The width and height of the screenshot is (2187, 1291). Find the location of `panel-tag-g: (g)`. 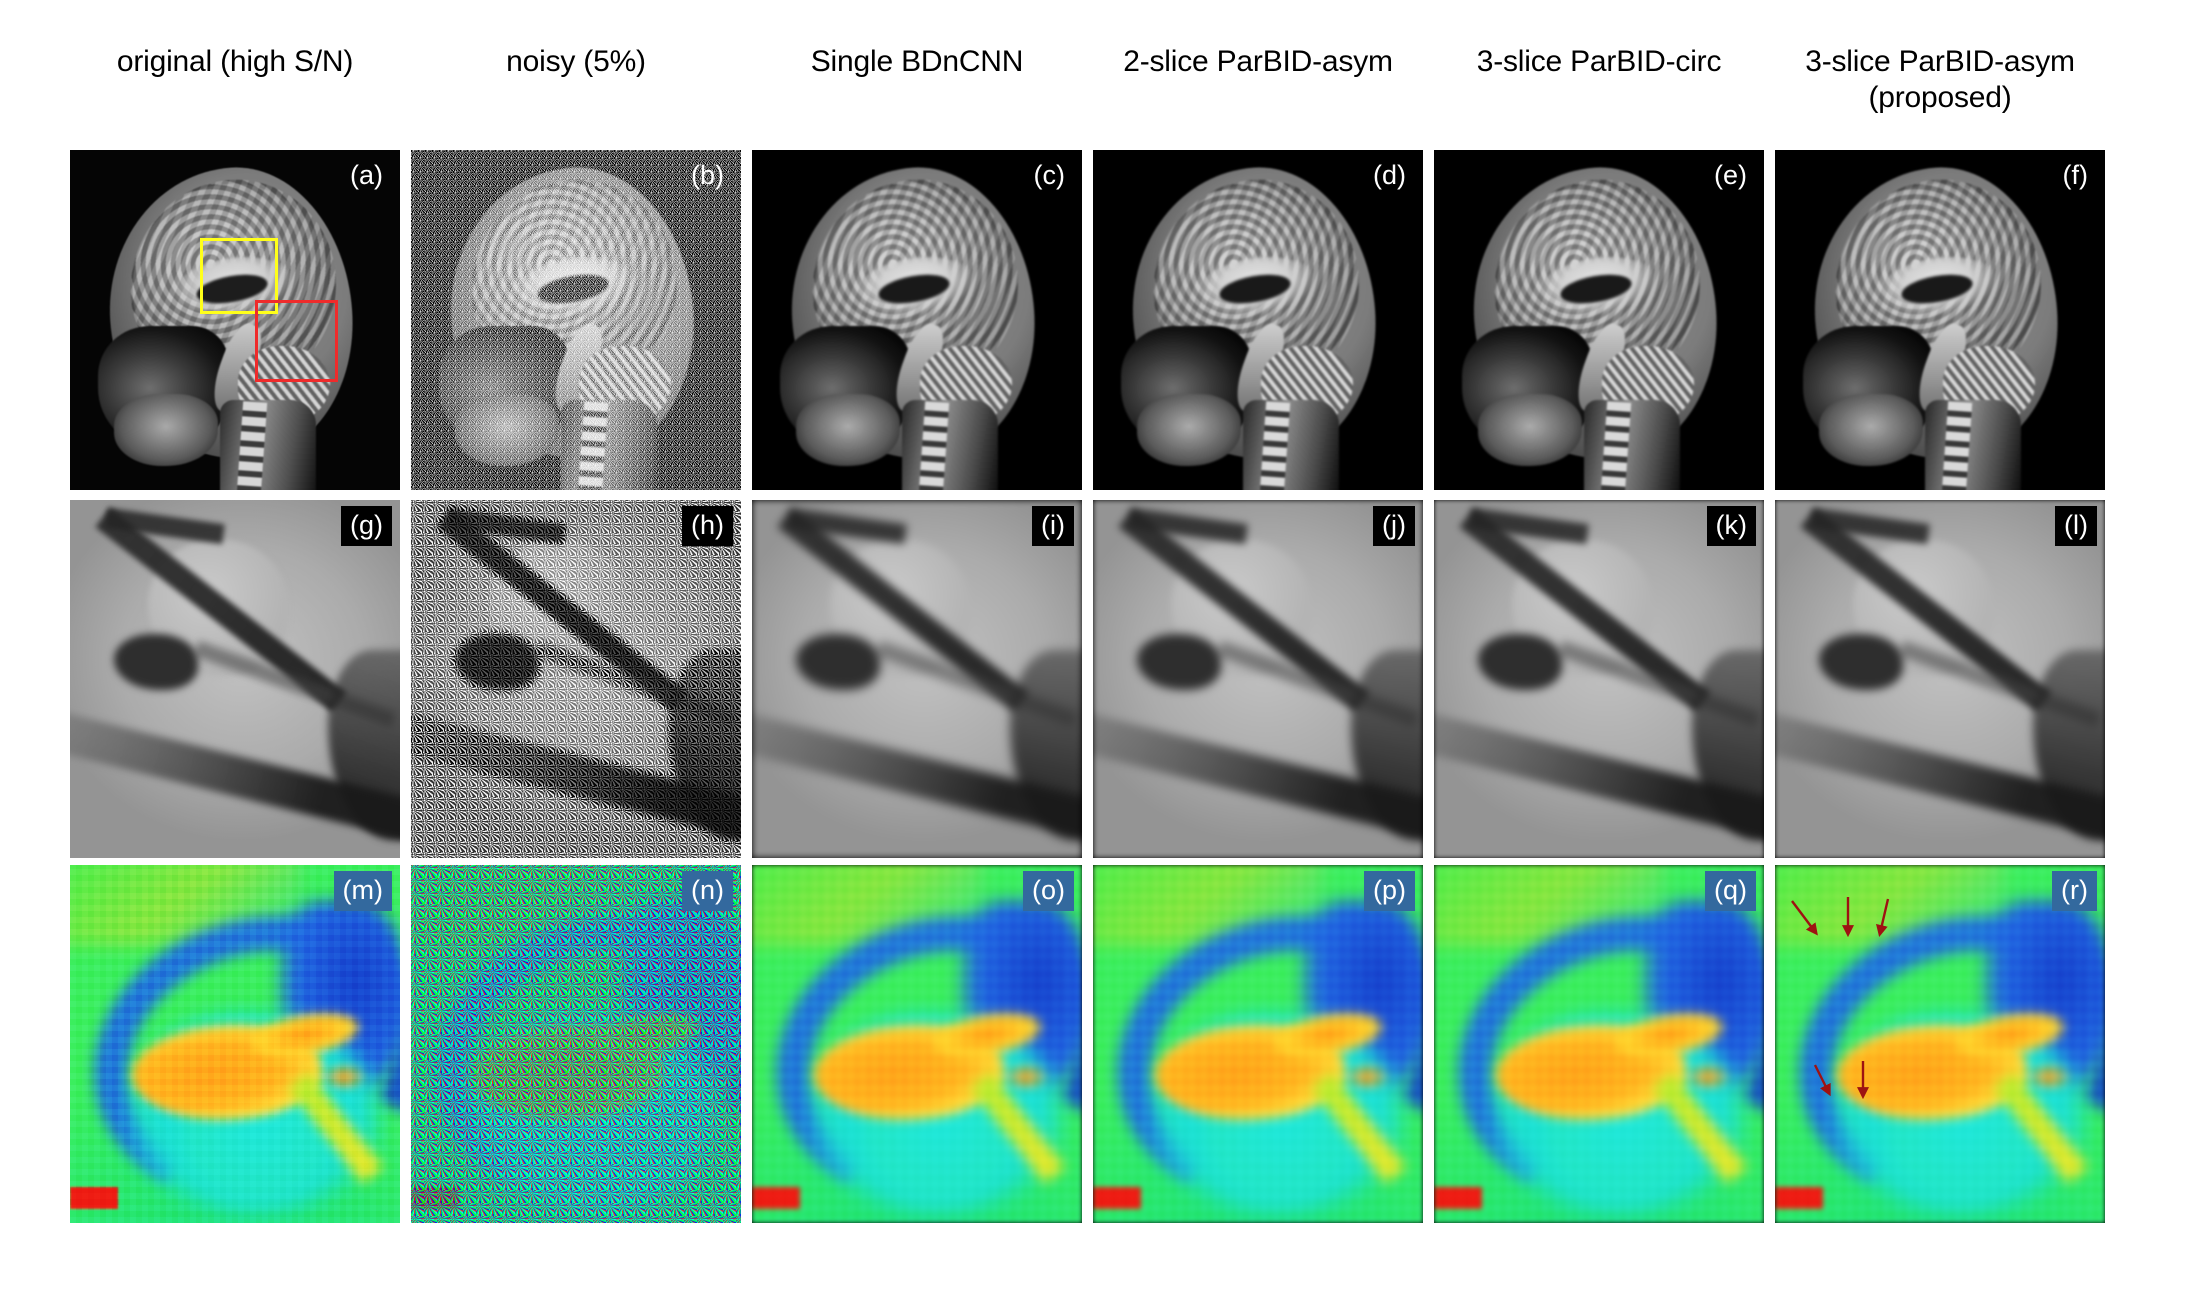

panel-tag-g: (g) is located at coordinates (366, 526).